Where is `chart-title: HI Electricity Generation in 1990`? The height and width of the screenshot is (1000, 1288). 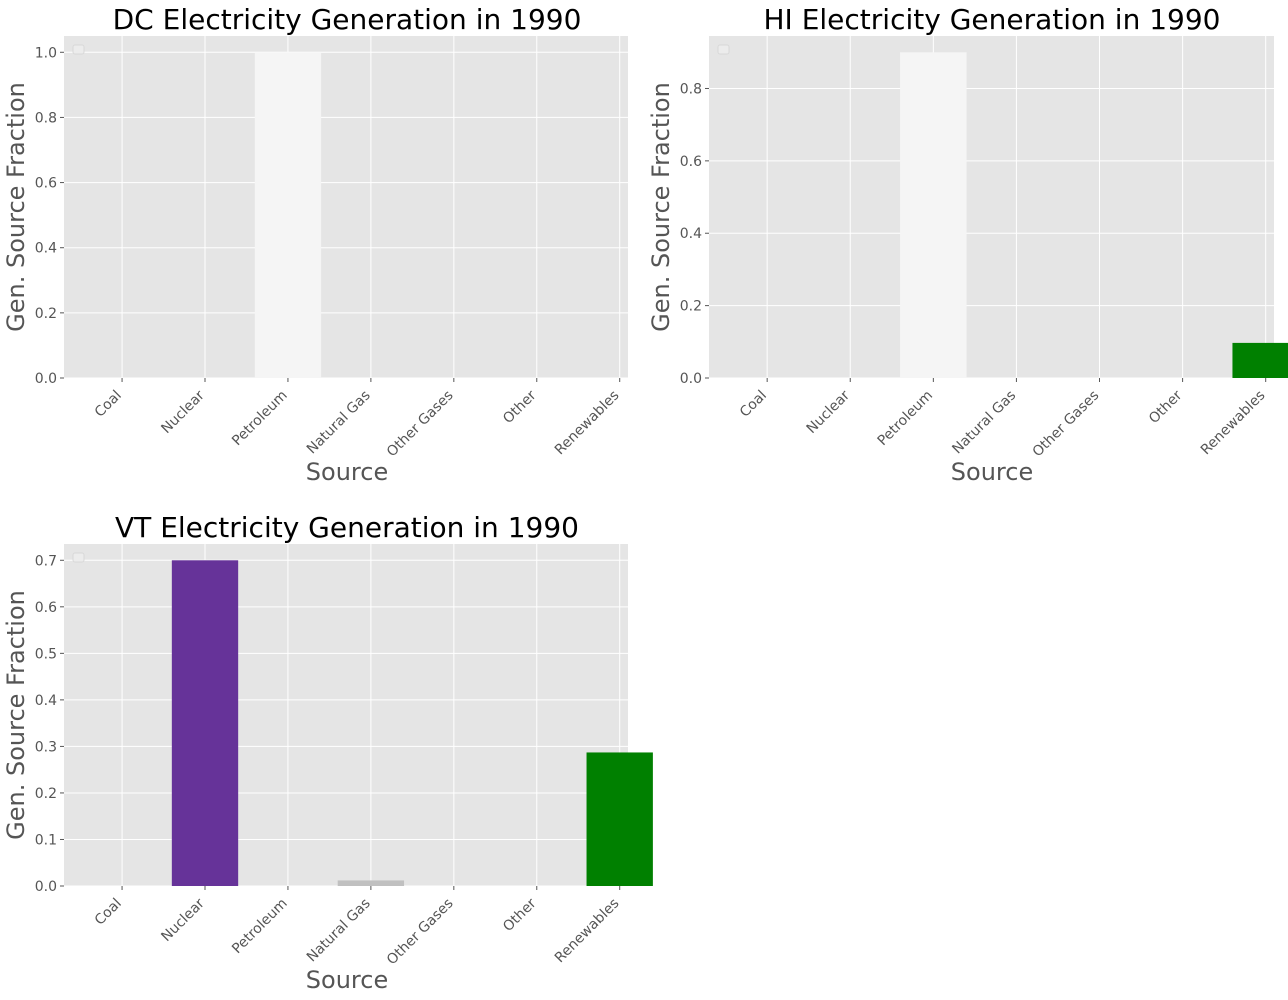 chart-title: HI Electricity Generation in 1990 is located at coordinates (992, 19).